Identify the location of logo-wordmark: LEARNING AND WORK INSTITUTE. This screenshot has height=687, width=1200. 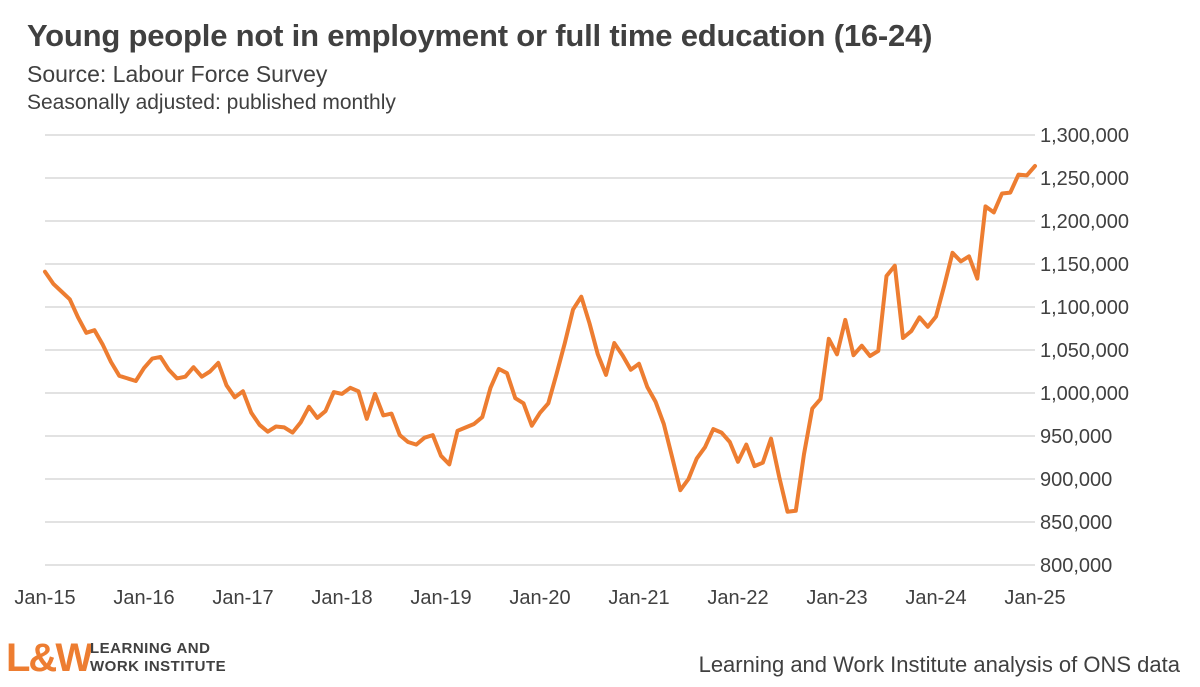
(158, 658).